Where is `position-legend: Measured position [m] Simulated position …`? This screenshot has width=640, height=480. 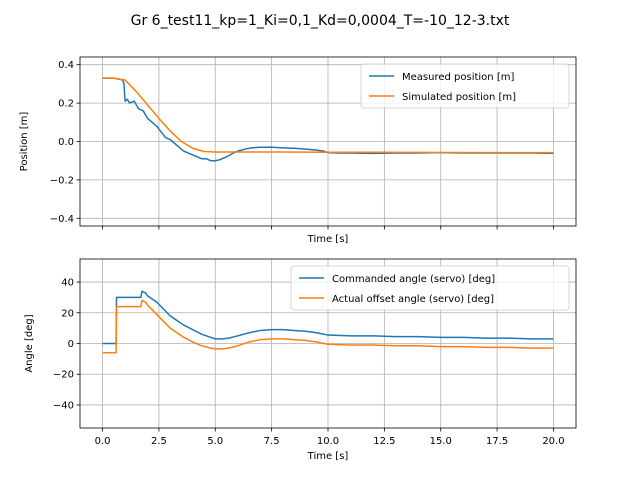 position-legend: Measured position [m] Simulated position … is located at coordinates (465, 86).